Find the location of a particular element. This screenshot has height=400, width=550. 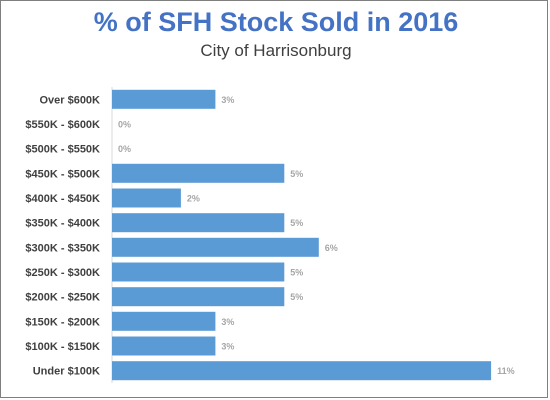

category-label: $400K - $450K is located at coordinates (62, 199).